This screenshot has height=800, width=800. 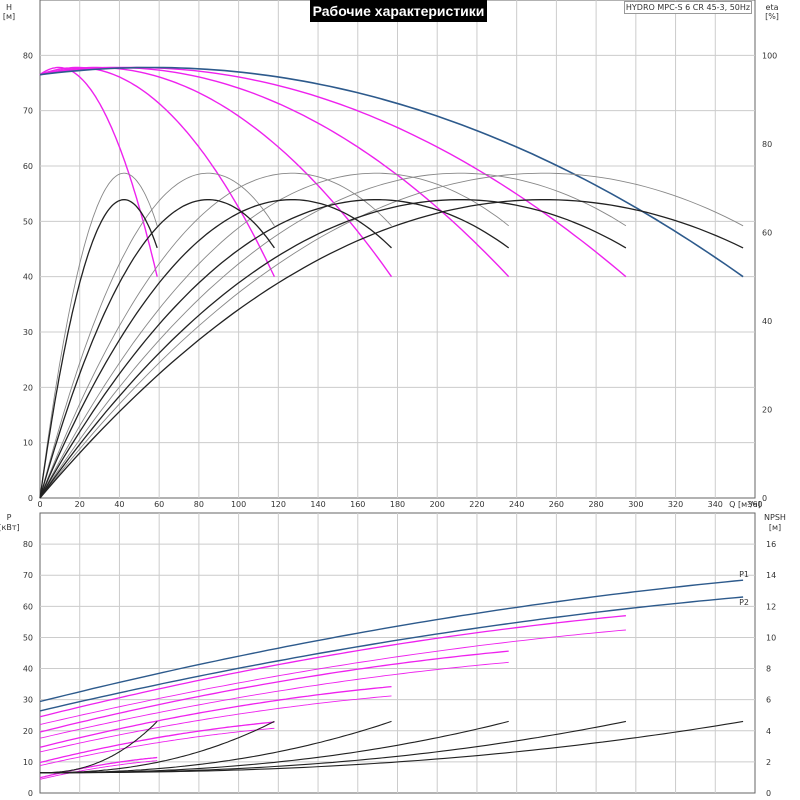 What do you see at coordinates (28, 55) in the screenshot?
I see `h-tick-label: 80` at bounding box center [28, 55].